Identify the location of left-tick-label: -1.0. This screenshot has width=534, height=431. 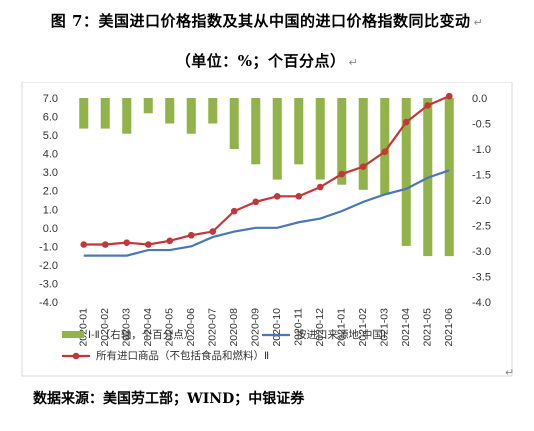
(48, 247).